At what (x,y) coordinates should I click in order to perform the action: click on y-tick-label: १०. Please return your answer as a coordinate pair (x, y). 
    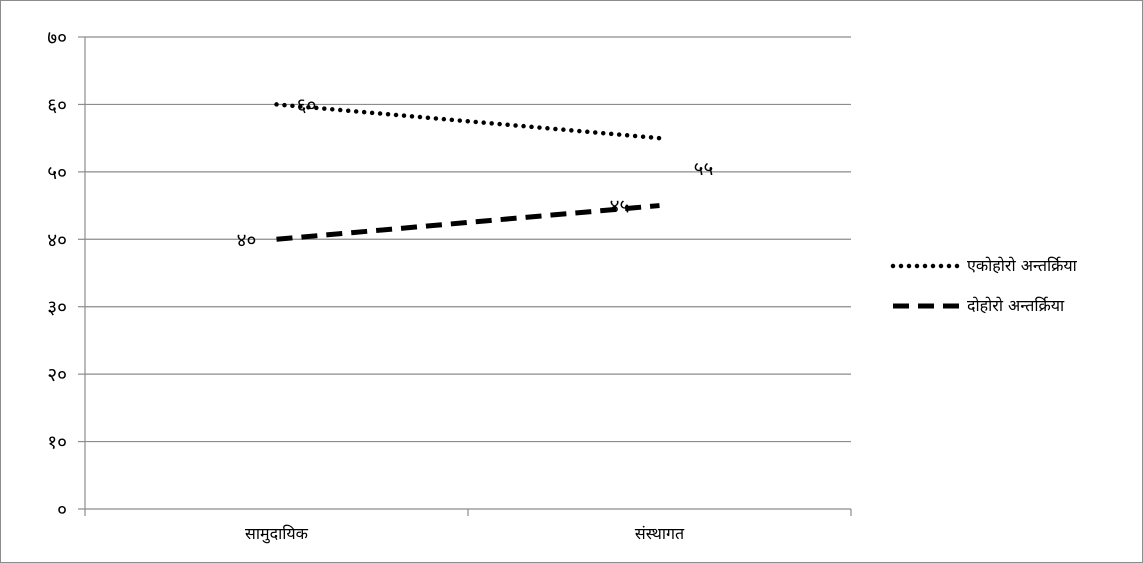
    Looking at the image, I should click on (57, 443).